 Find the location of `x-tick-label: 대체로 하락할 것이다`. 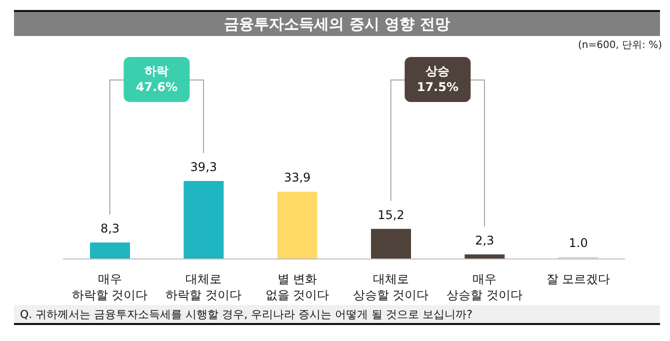

x-tick-label: 대체로 하락할 것이다 is located at coordinates (204, 287).